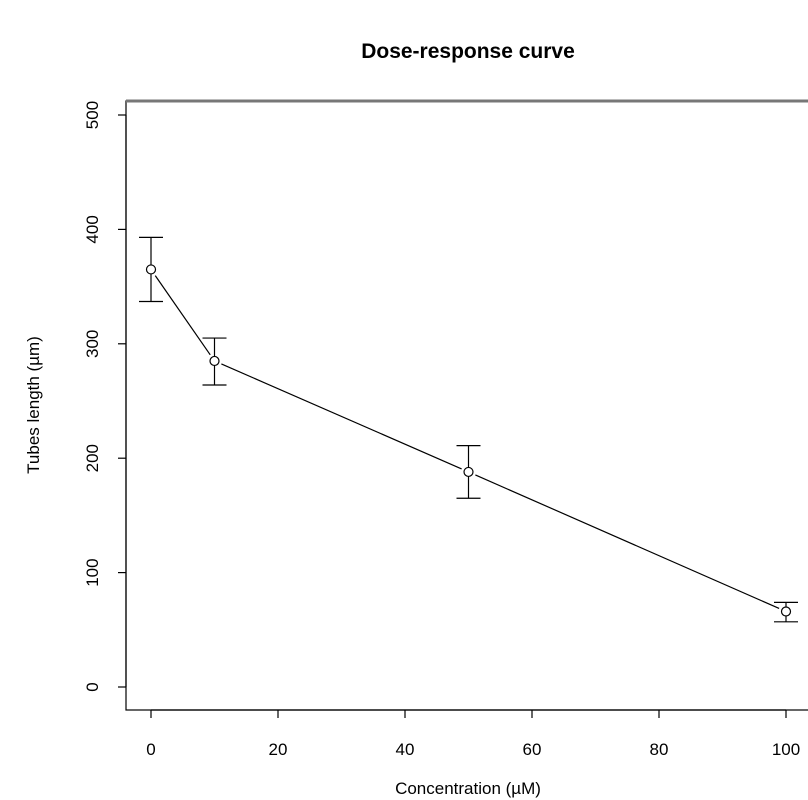  What do you see at coordinates (92, 344) in the screenshot?
I see `y-tick-label: 300` at bounding box center [92, 344].